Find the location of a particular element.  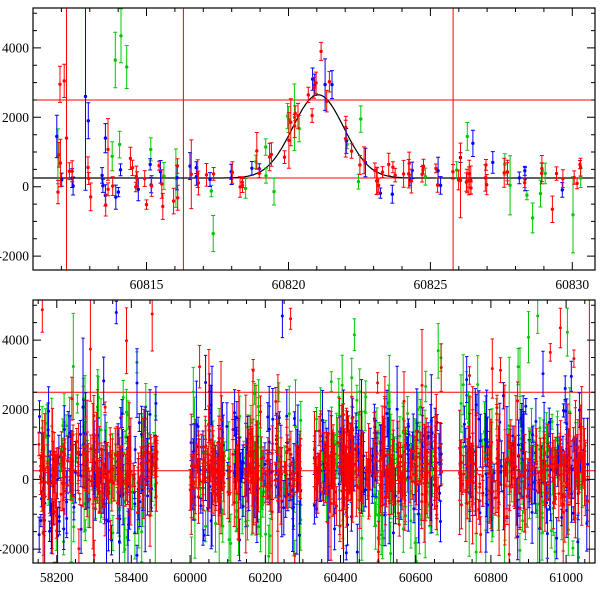

model-curve is located at coordinates (313, 136).